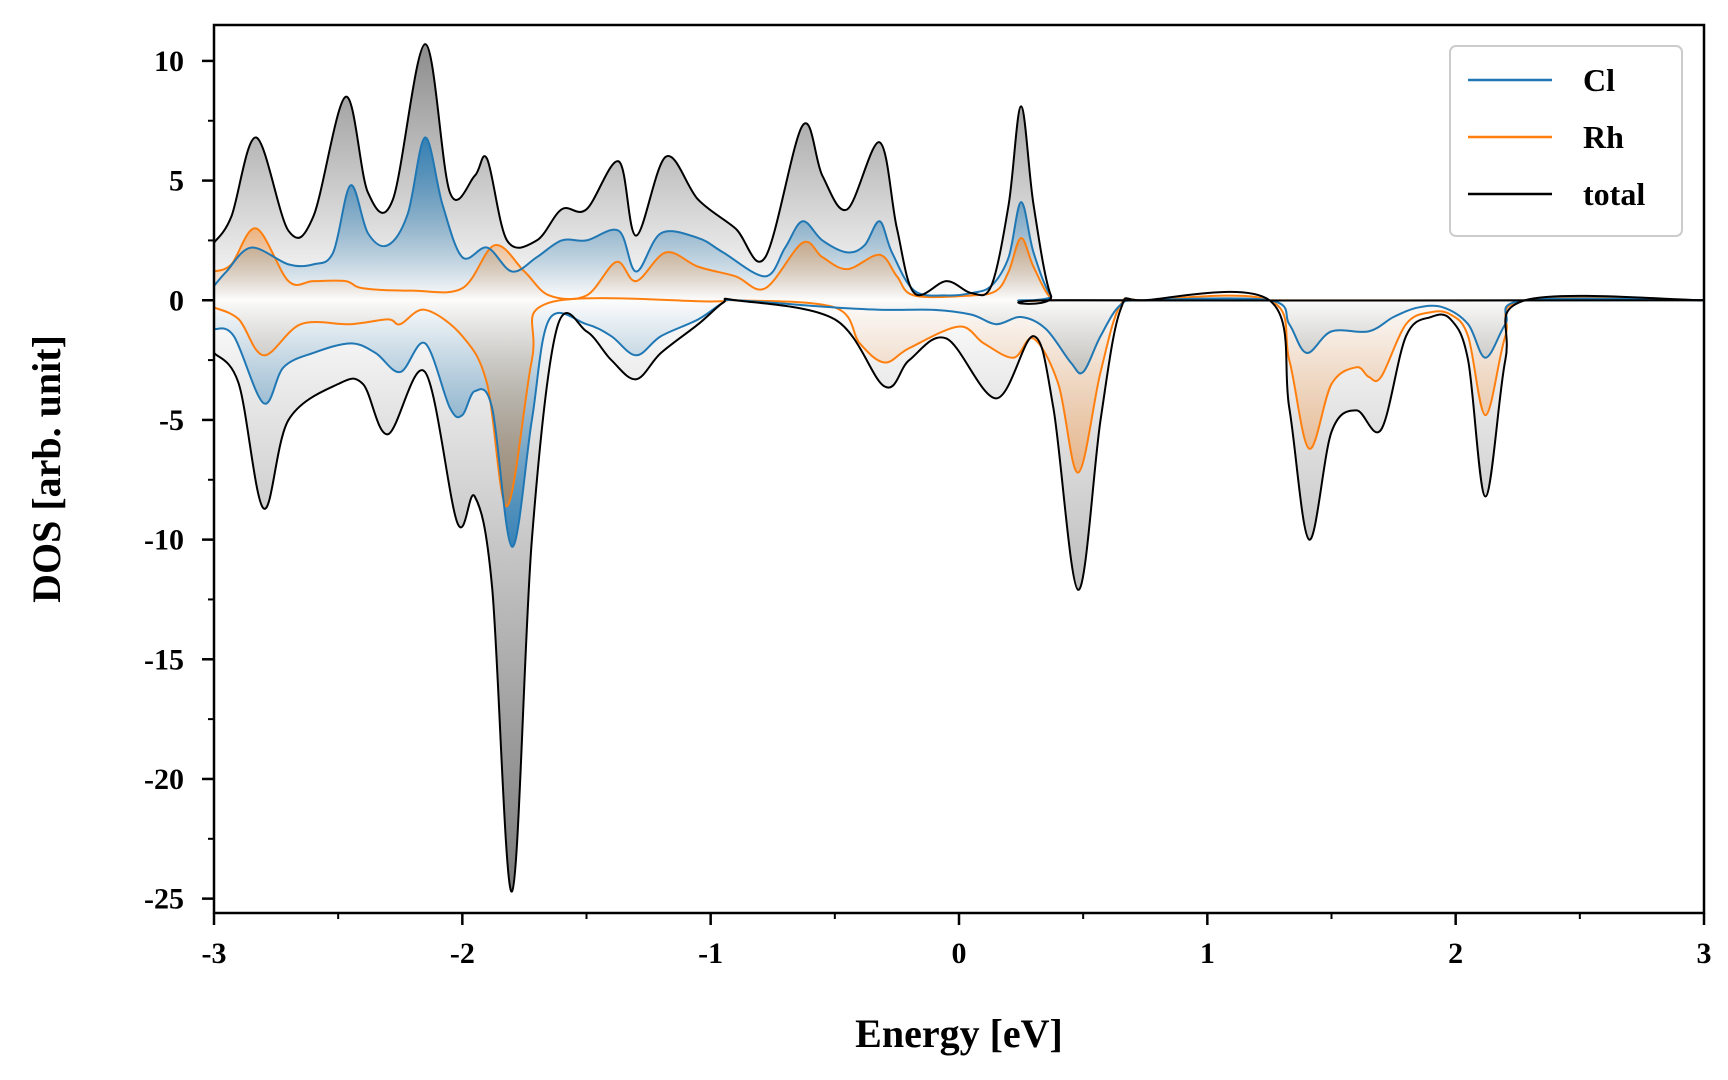 The width and height of the screenshot is (1728, 1080). What do you see at coordinates (176, 181) in the screenshot?
I see `y-tick-label: 5` at bounding box center [176, 181].